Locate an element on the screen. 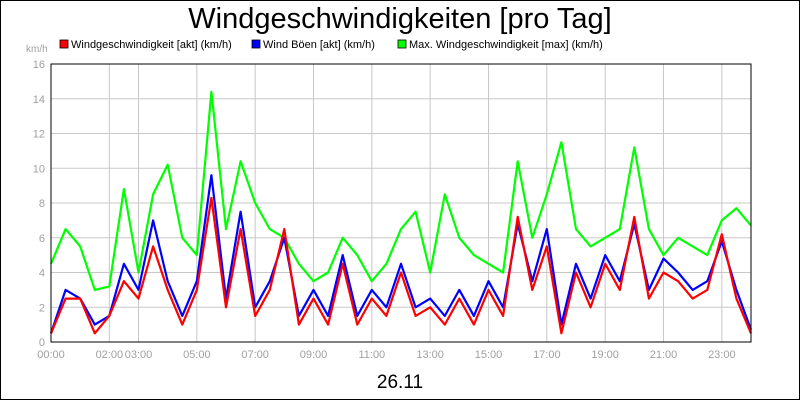 The width and height of the screenshot is (800, 400). x-tick-label-3: 05:00 is located at coordinates (197, 355).